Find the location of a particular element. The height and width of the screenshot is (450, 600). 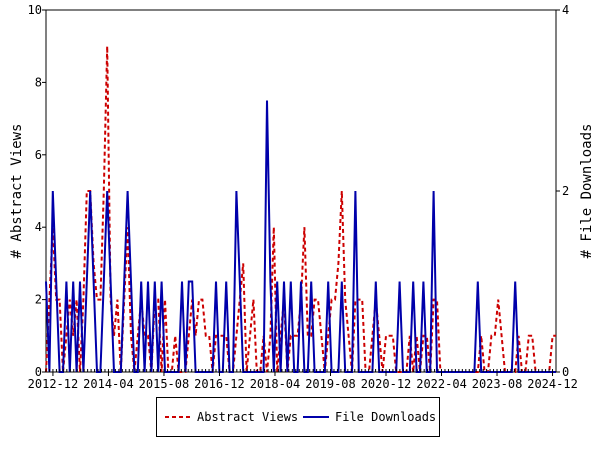

legend-item-abstract-views: Abstract Views is located at coordinates (231, 417).